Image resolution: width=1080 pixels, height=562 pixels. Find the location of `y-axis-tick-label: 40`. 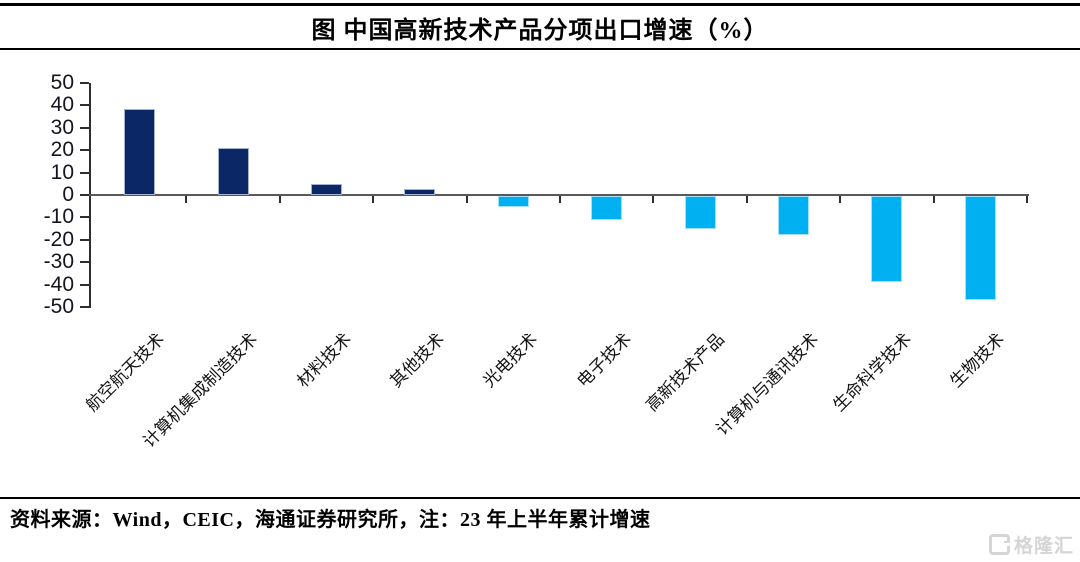

y-axis-tick-label: 40 is located at coordinates (62, 105).